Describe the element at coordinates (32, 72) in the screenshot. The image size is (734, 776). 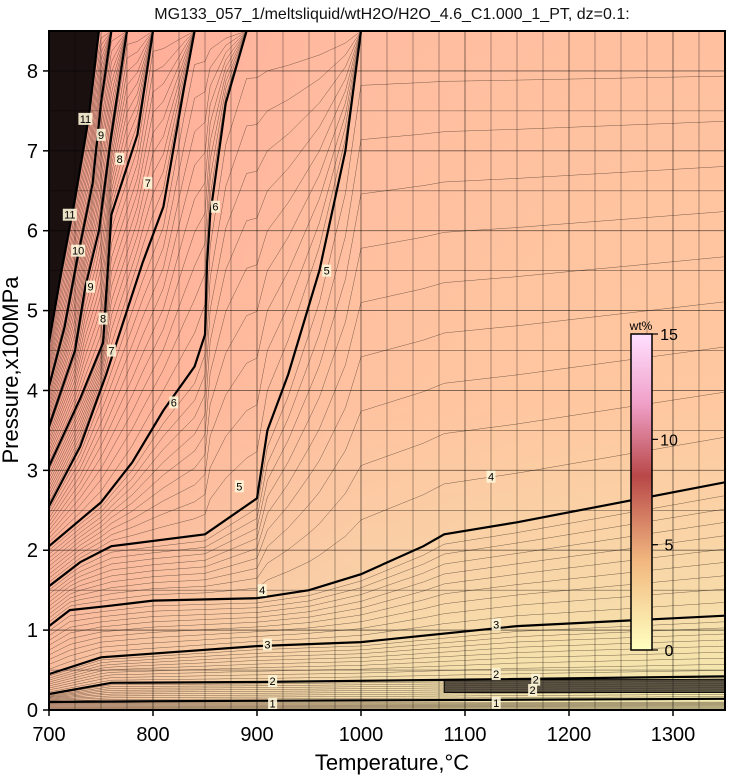
I see `y-tick-label: 8` at that location.